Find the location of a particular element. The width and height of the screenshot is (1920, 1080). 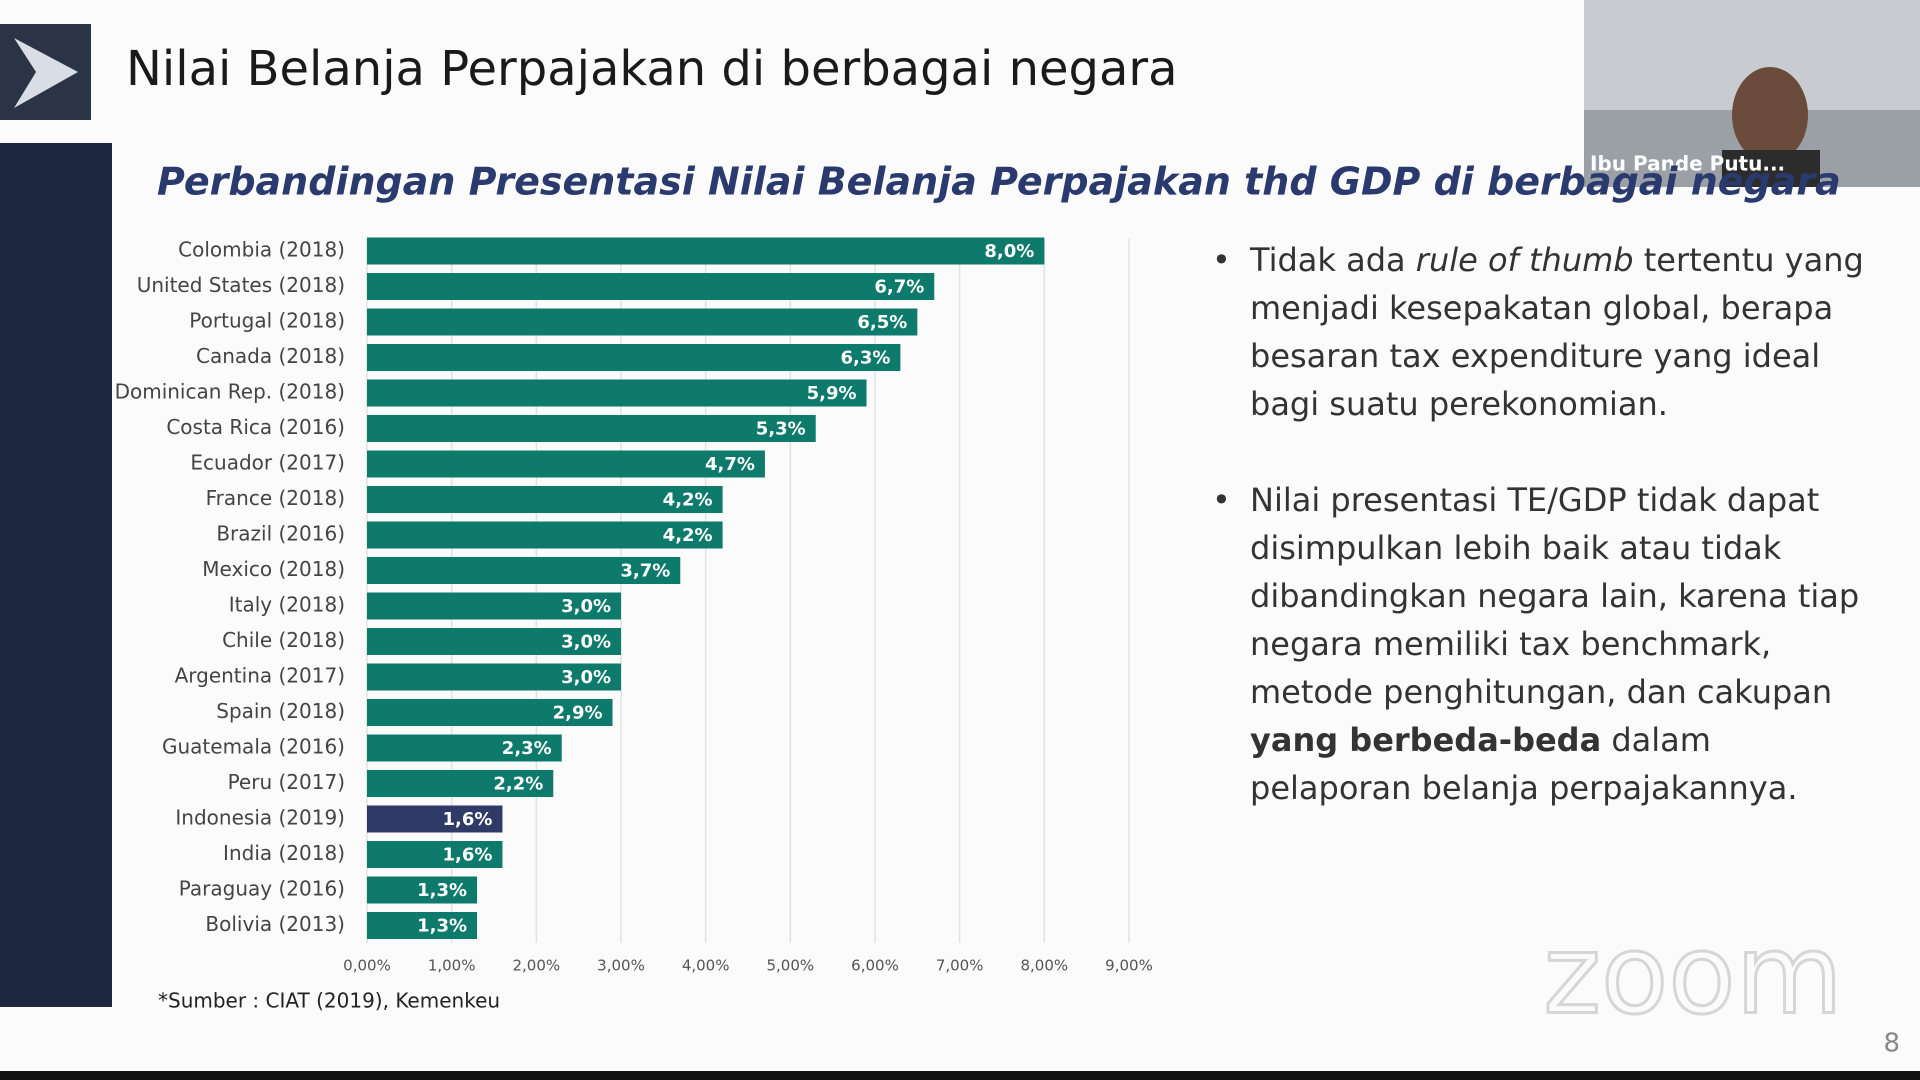

y-tick-label: Dominican Rep. (2018) is located at coordinates (230, 392).